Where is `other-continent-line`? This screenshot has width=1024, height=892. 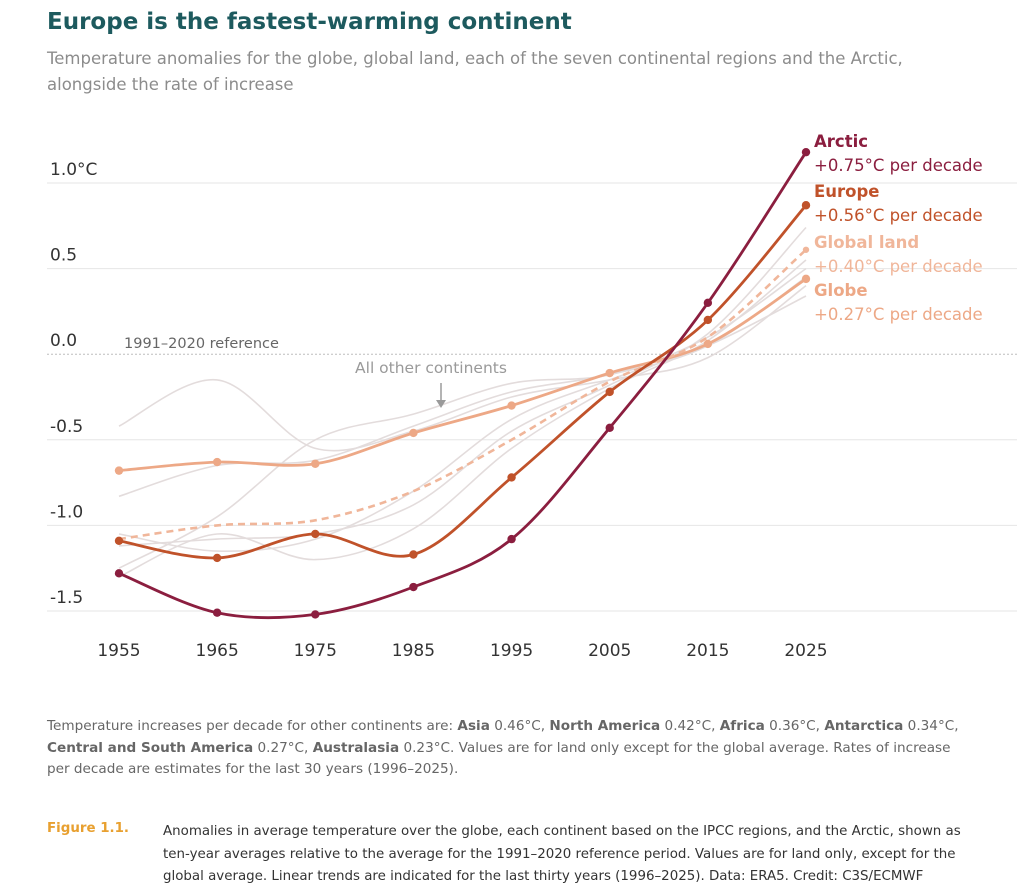 other-continent-line is located at coordinates (462, 368).